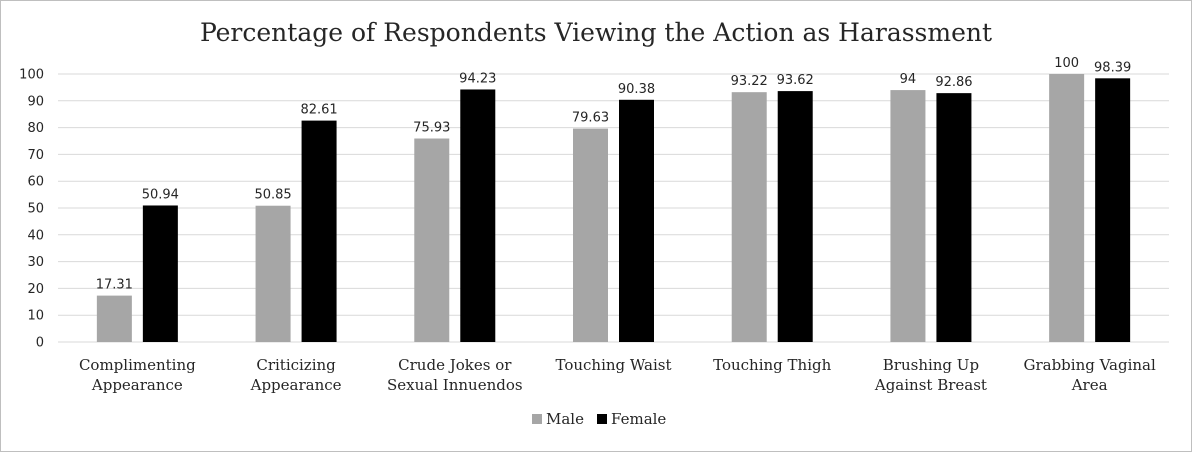 Image resolution: width=1192 pixels, height=452 pixels. What do you see at coordinates (35, 316) in the screenshot?
I see `y-tick-label: 10` at bounding box center [35, 316].